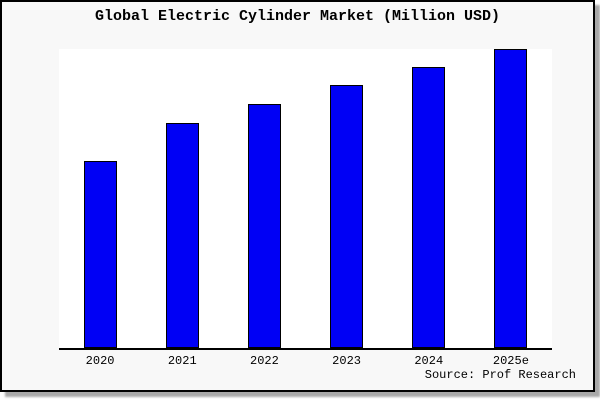 The image size is (600, 400). I want to click on x-tick-label-2025e: 2025e, so click(510, 361).